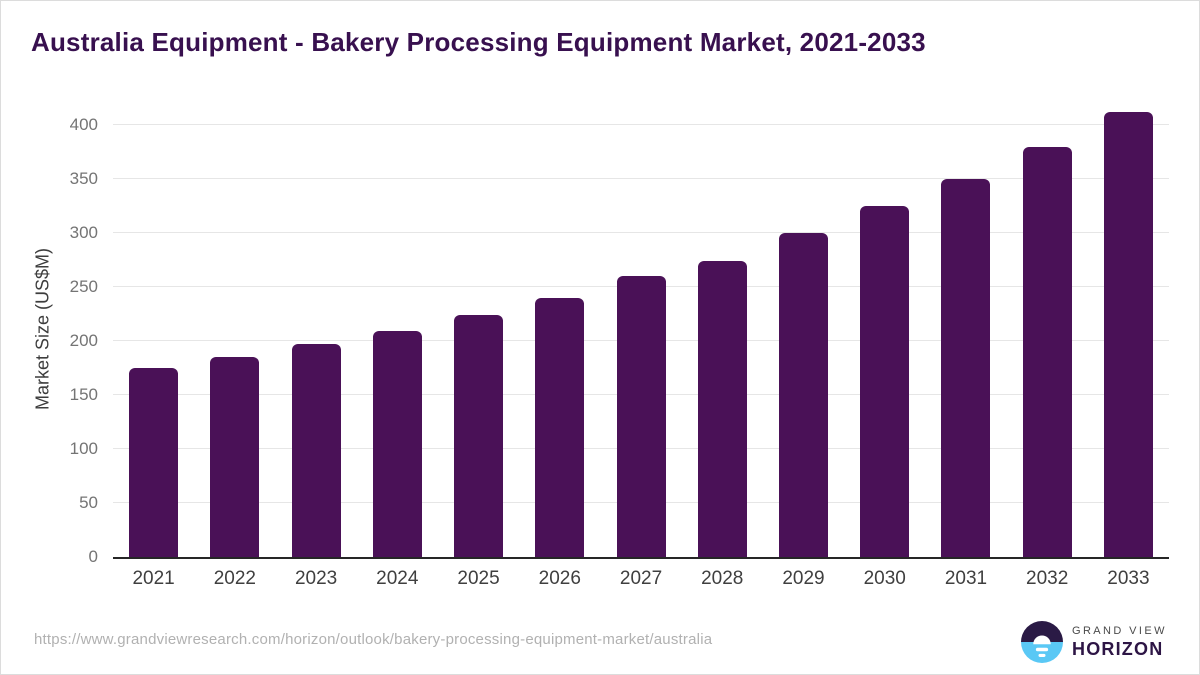 The image size is (1200, 675). I want to click on bar-slot-2022, so click(234, 328).